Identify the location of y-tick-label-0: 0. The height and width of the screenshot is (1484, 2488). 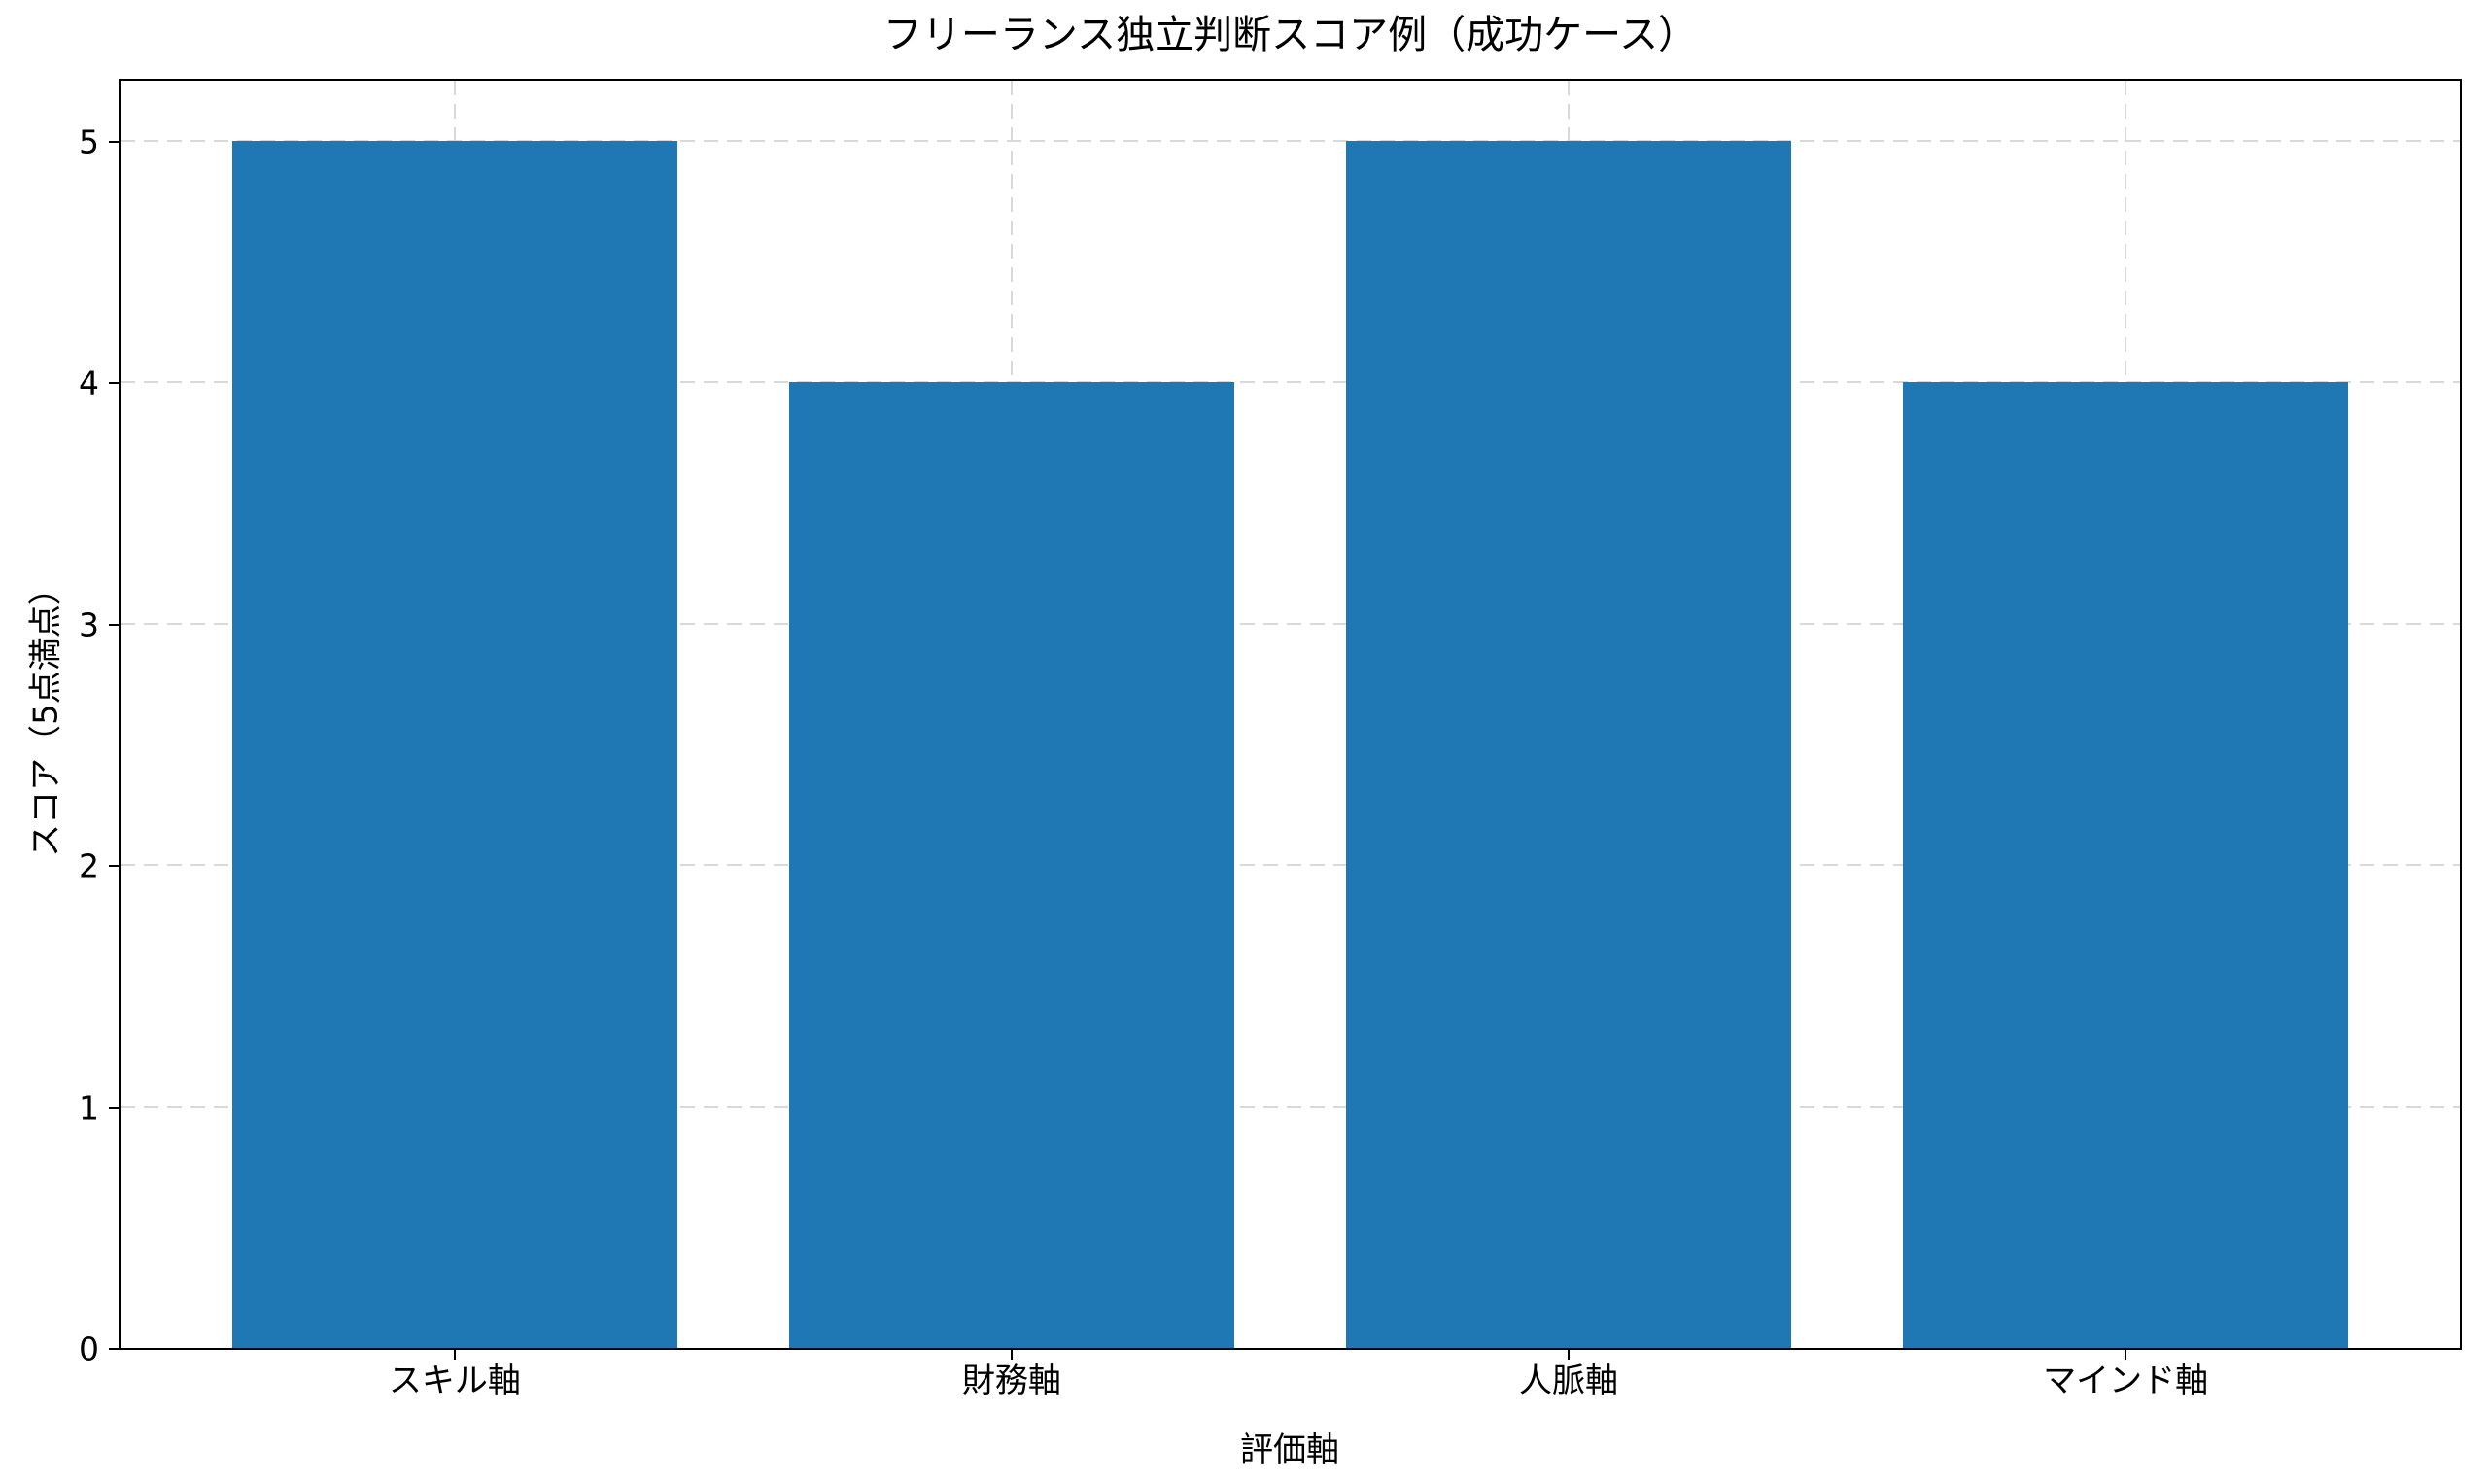
(89, 1348).